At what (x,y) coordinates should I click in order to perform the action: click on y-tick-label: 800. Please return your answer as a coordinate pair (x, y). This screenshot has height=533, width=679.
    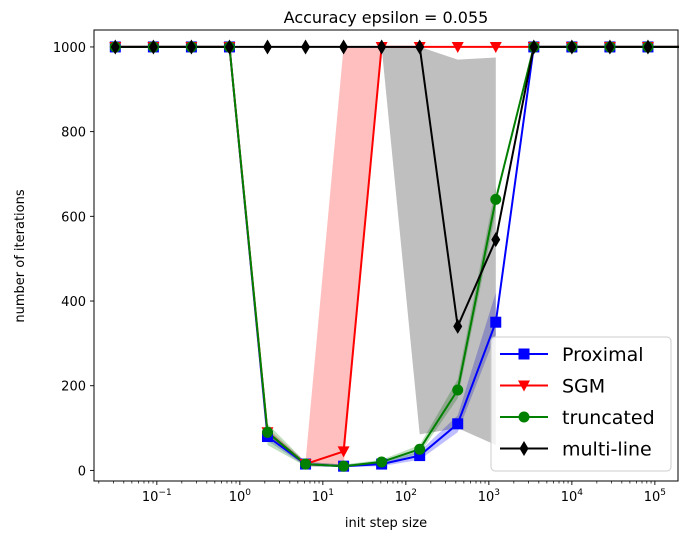
    Looking at the image, I should click on (73, 133).